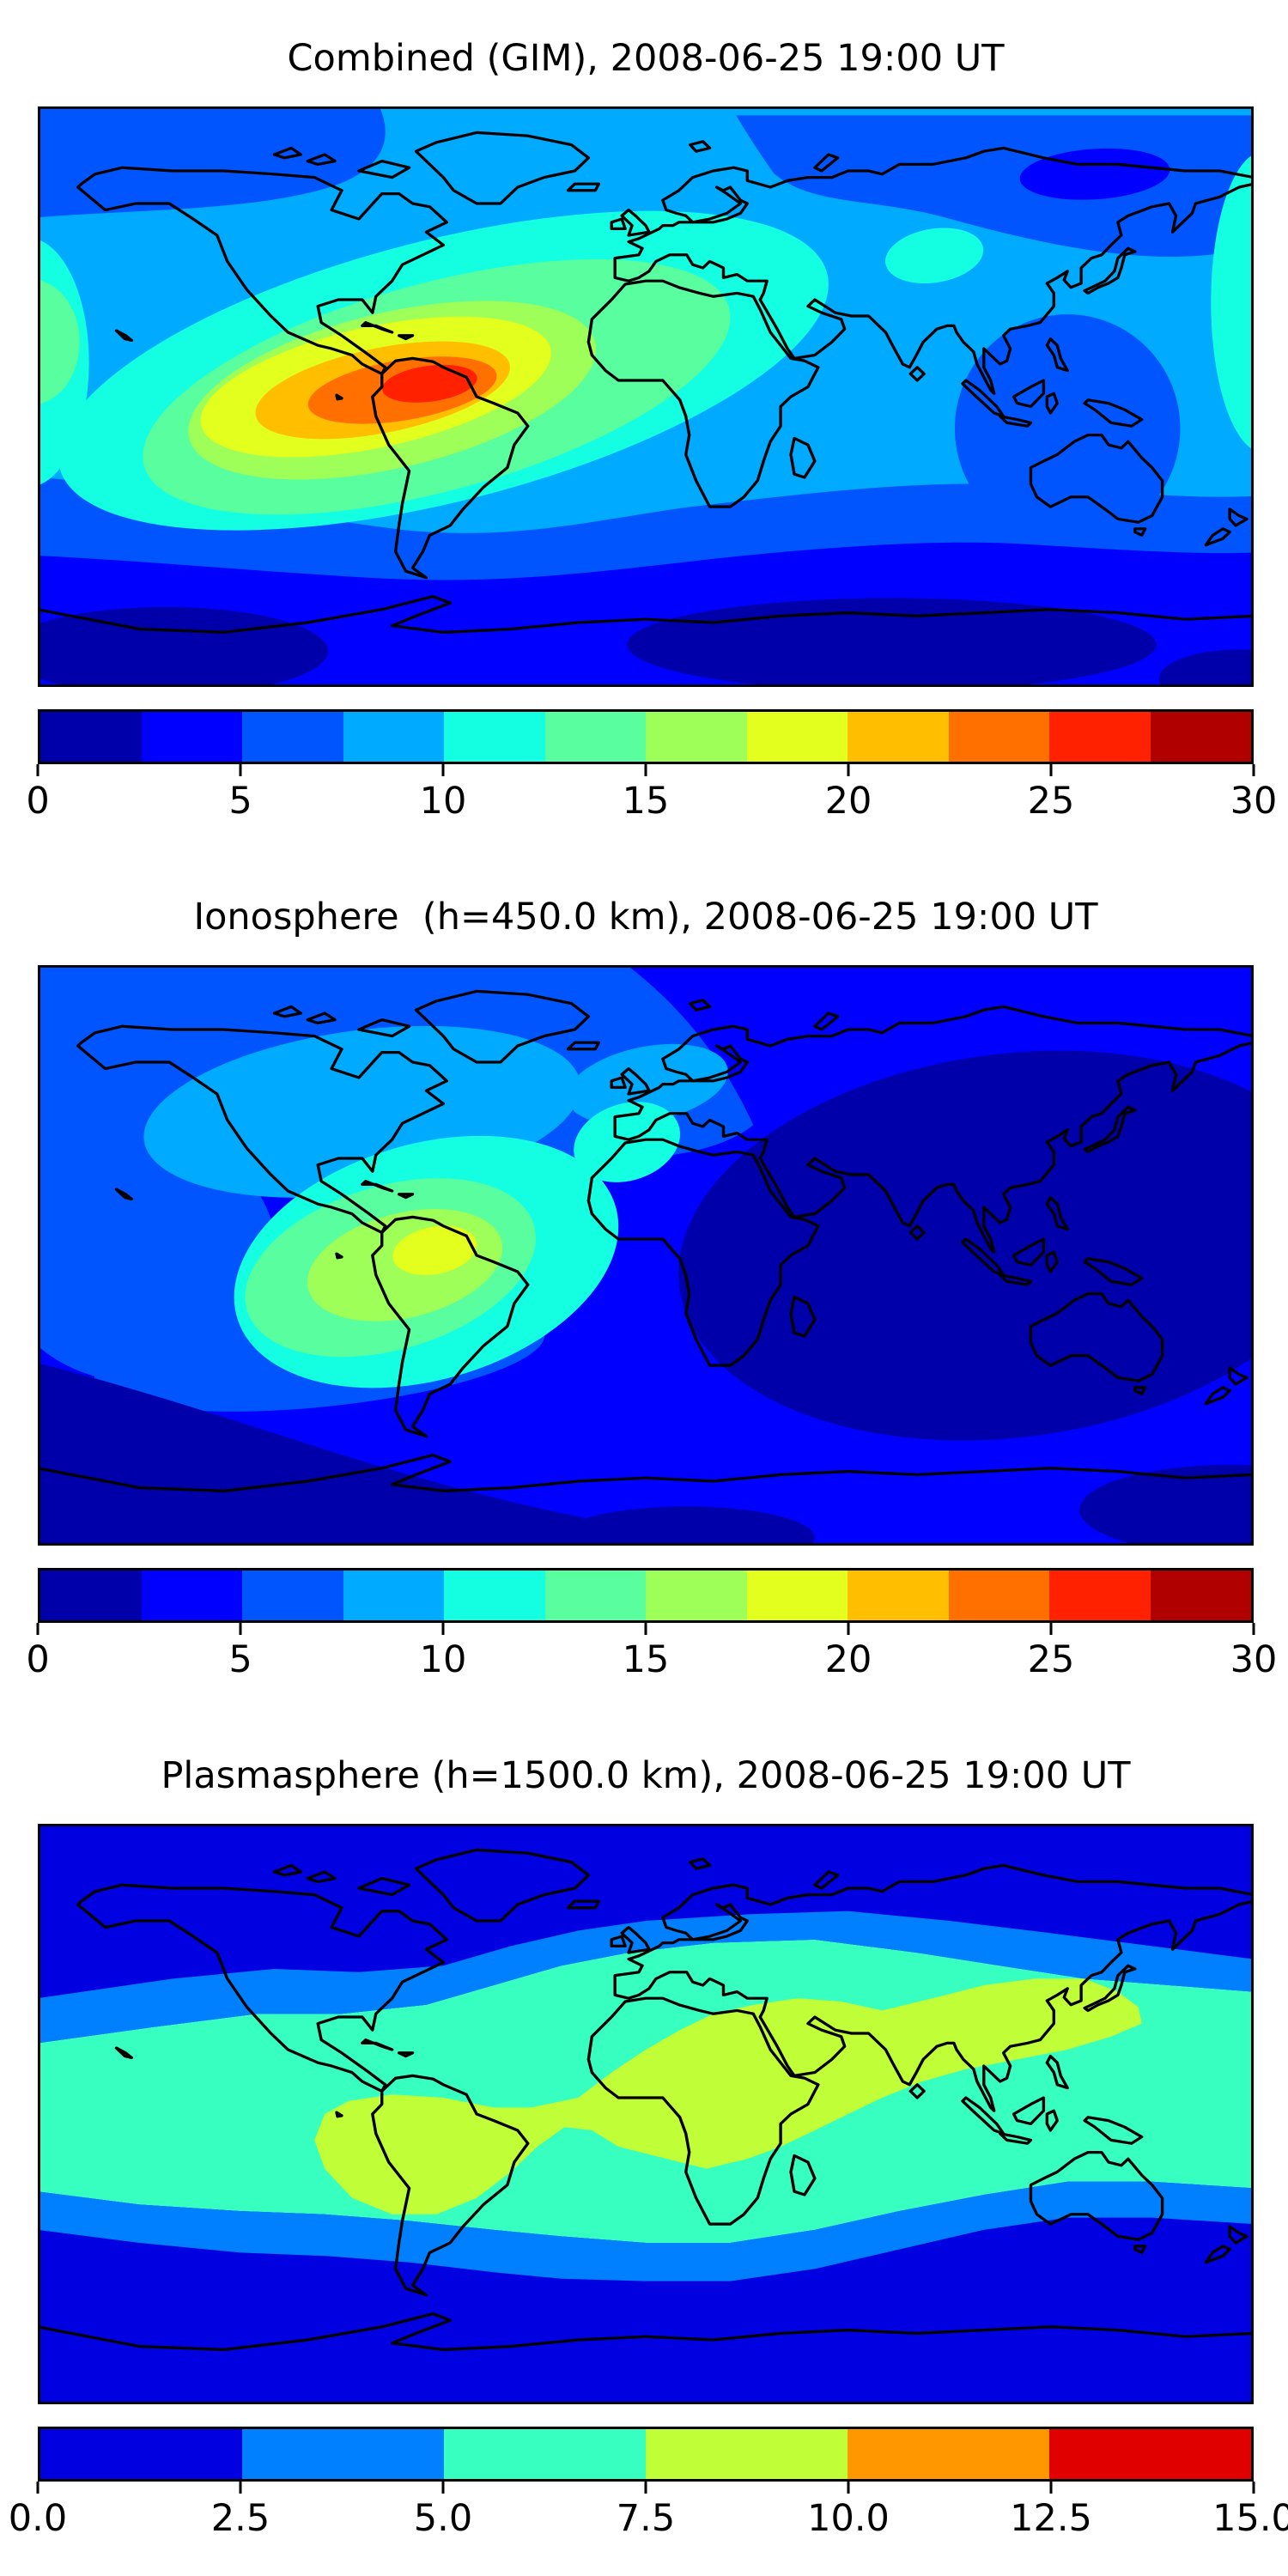 Image resolution: width=1288 pixels, height=2576 pixels. Describe the element at coordinates (646, 59) in the screenshot. I see `page-title: Combined (GIM), 2008-06-25 19:00 UT` at that location.